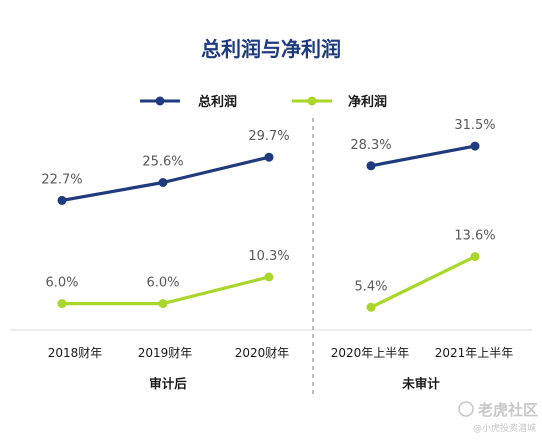  I want to click on x-tick-2020: 2020财年, so click(262, 353).